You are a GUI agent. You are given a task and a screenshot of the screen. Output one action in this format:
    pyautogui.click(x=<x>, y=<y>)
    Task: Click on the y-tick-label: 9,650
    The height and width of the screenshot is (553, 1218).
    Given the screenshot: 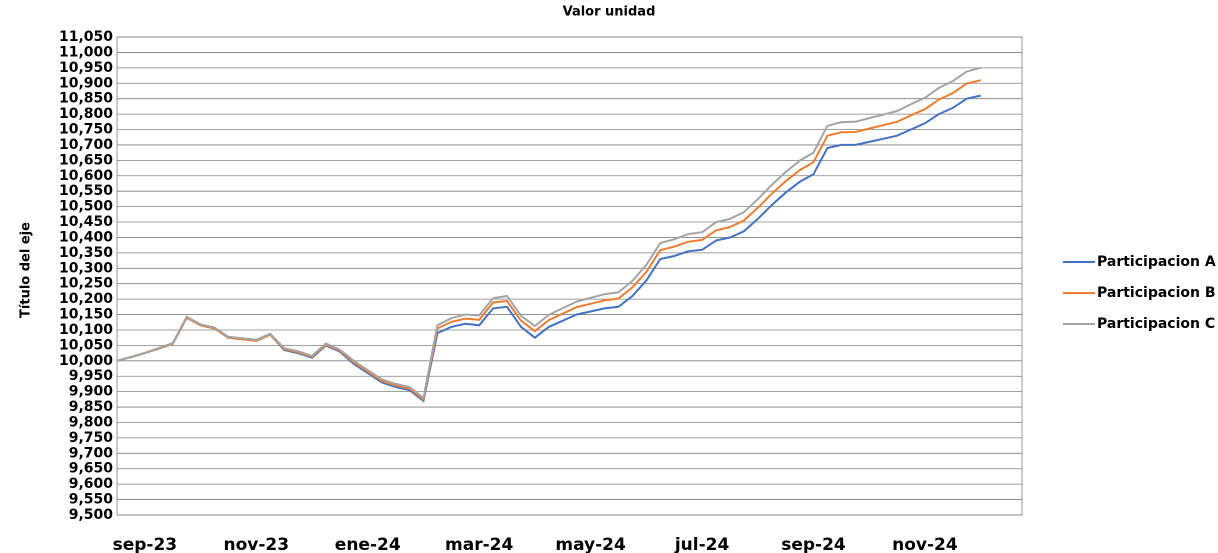 What is the action you would take?
    pyautogui.click(x=91, y=469)
    